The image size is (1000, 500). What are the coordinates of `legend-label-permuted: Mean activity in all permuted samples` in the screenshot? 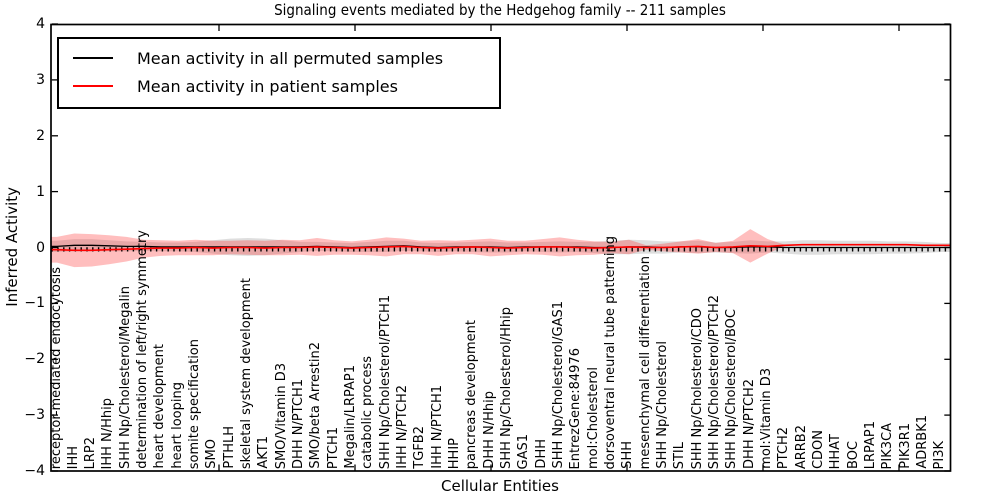 It's located at (290, 58).